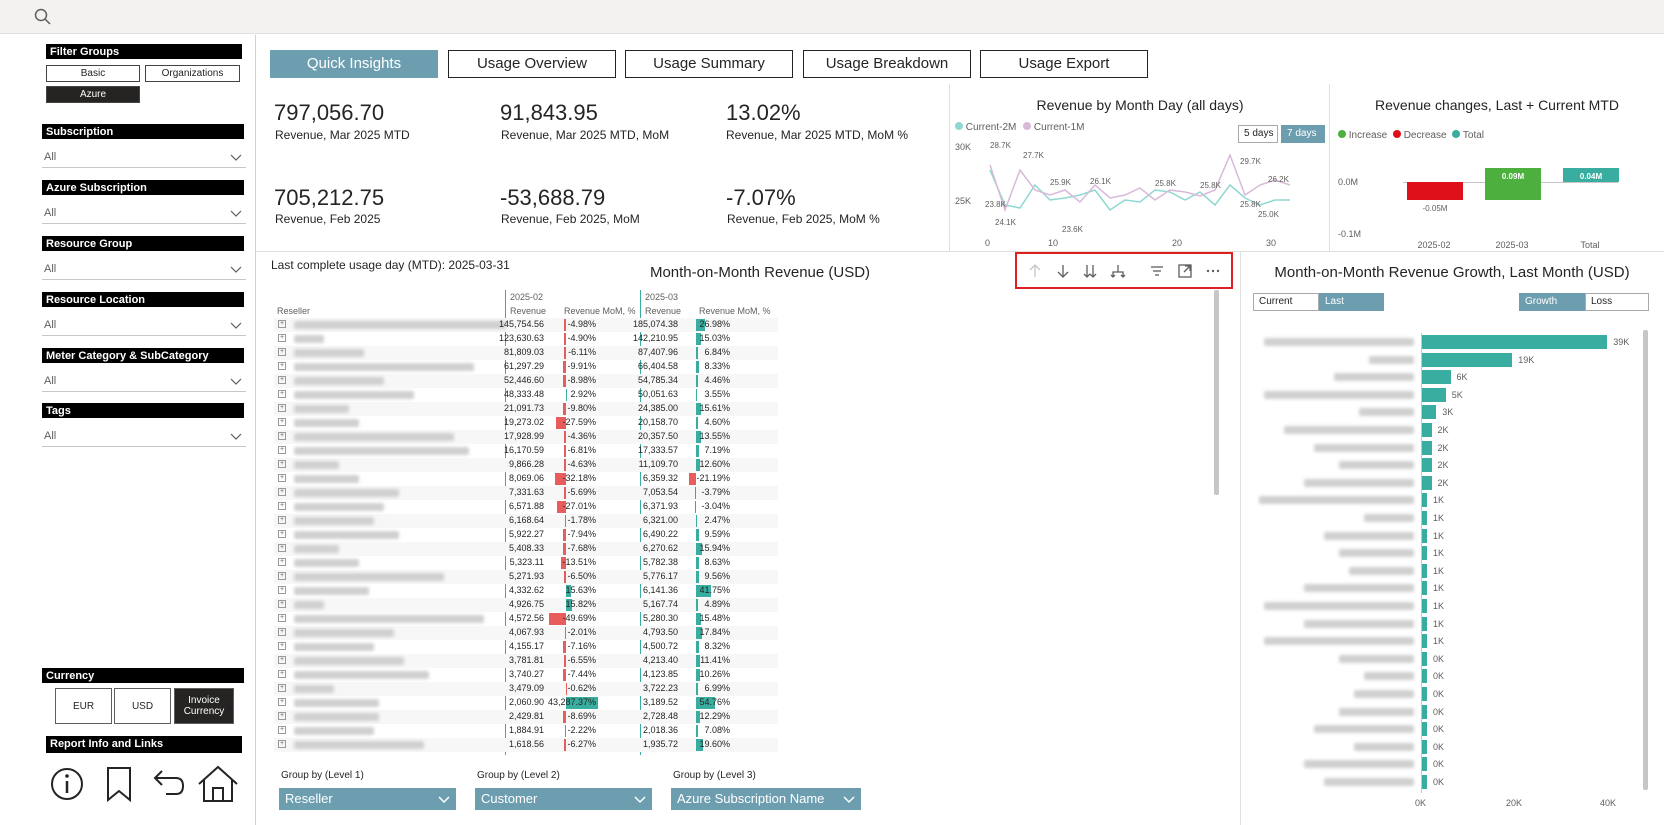  Describe the element at coordinates (144, 436) in the screenshot. I see `tags-slicer: All` at that location.